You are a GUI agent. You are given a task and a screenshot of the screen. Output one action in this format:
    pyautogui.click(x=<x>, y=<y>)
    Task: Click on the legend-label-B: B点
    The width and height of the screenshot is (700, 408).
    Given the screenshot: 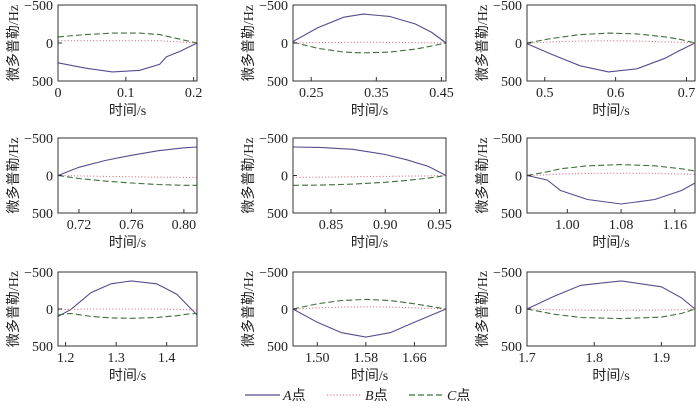 What is the action you would take?
    pyautogui.click(x=376, y=395)
    